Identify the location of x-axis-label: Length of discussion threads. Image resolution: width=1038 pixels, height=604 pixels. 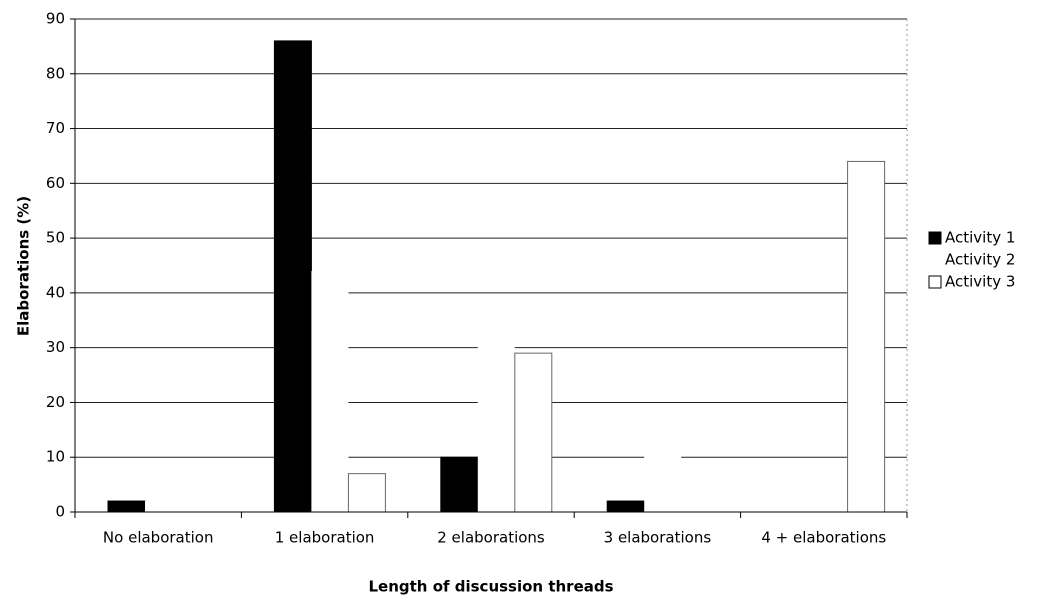
(490, 587).